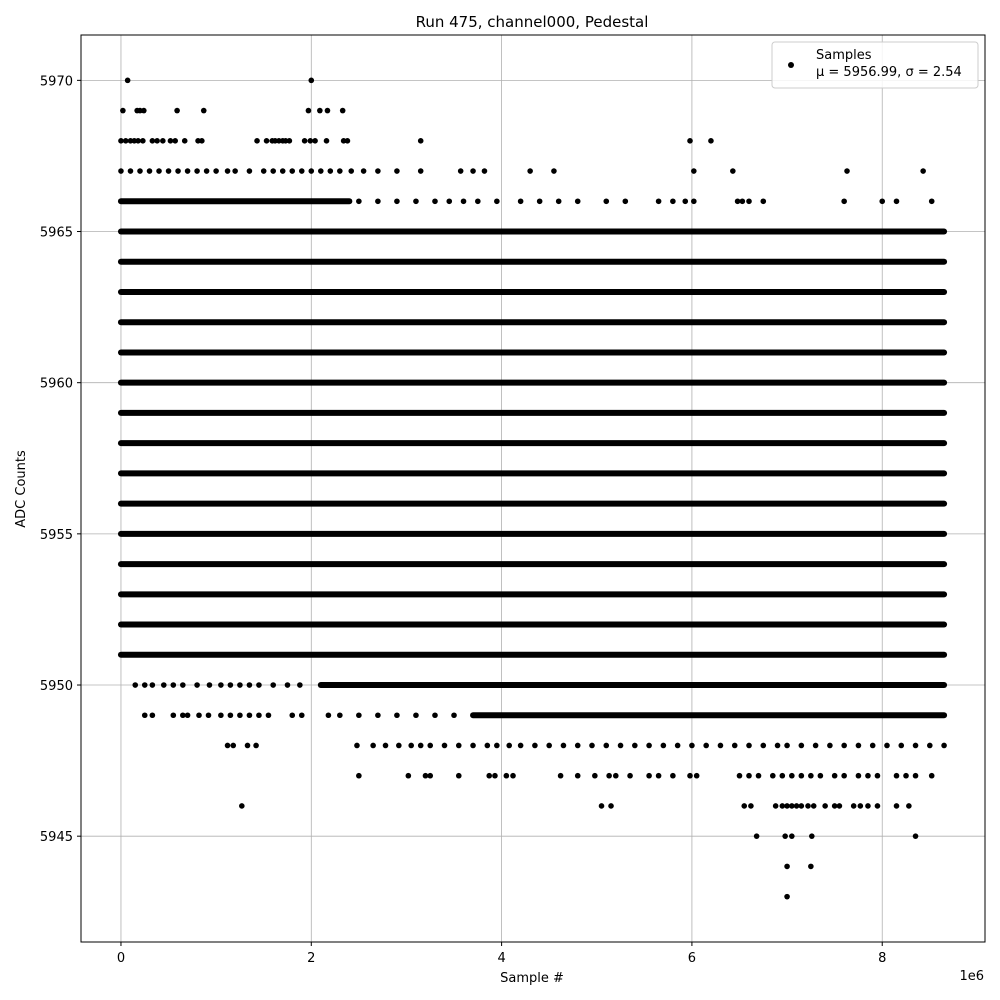 The height and width of the screenshot is (1000, 1000). Describe the element at coordinates (875, 65) in the screenshot. I see `legend: Samples μ = 5956.99, σ = 2.54` at that location.